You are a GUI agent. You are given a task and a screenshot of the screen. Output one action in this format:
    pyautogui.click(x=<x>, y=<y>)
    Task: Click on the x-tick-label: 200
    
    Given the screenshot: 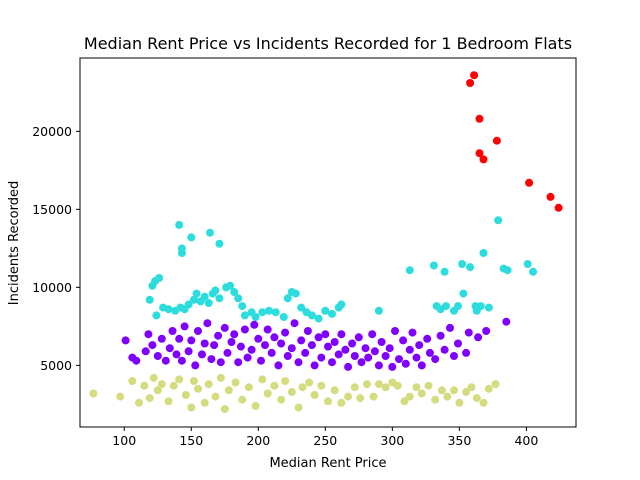 What is the action you would take?
    pyautogui.click(x=258, y=440)
    